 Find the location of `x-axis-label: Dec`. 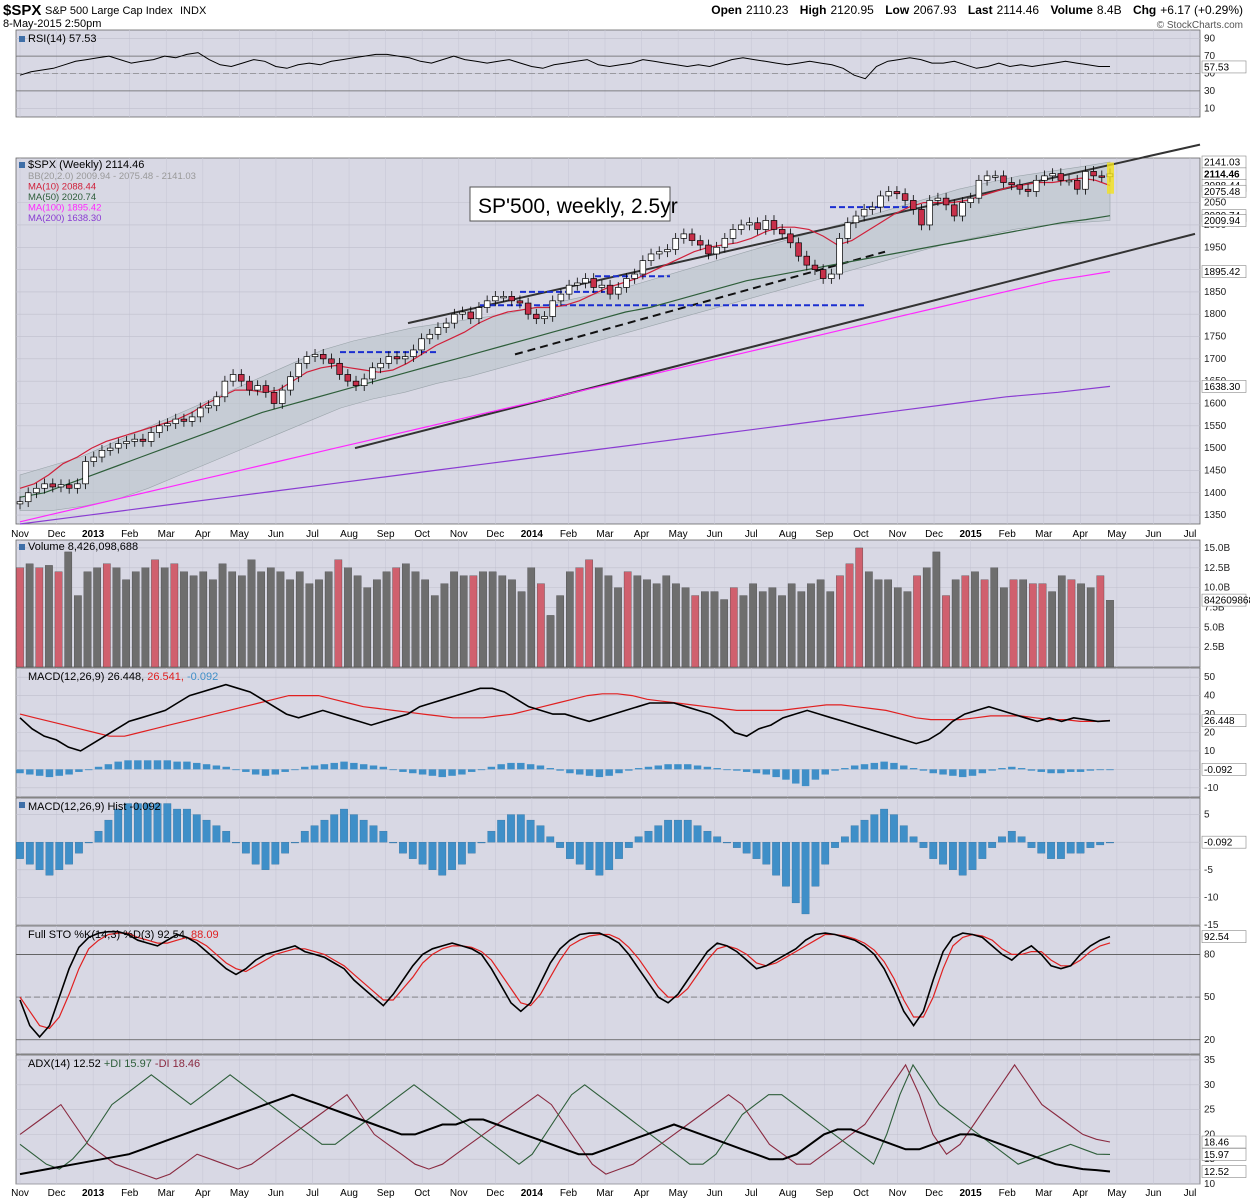

x-axis-label: Dec is located at coordinates (57, 1193).